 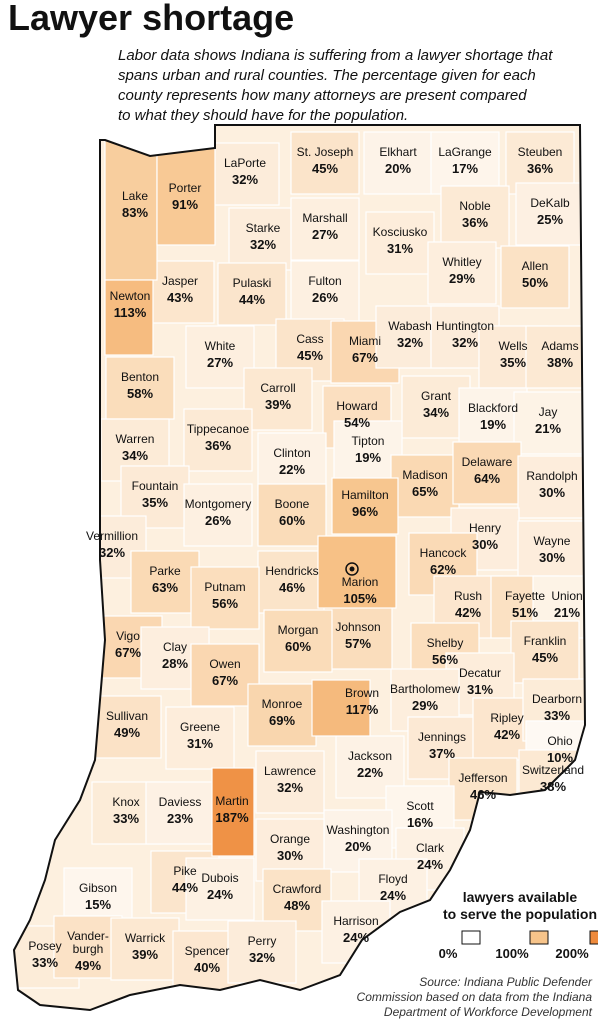 I want to click on county-value: 23%, so click(x=180, y=818).